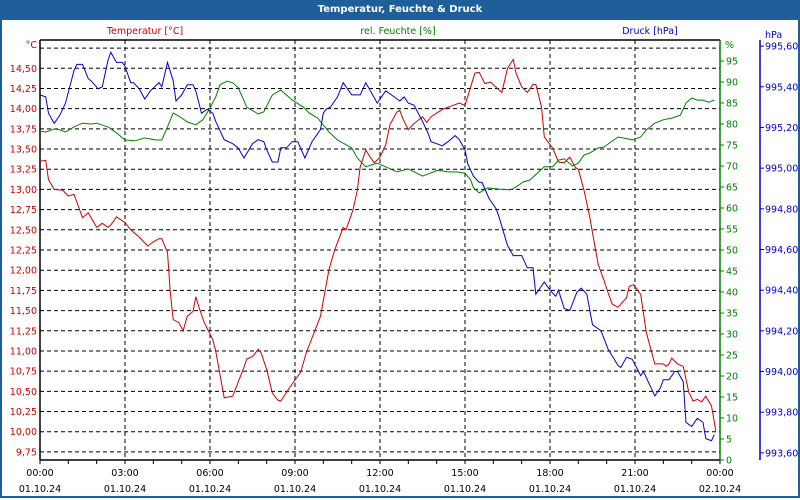 The image size is (800, 500). What do you see at coordinates (23, 109) in the screenshot?
I see `temp-tick-label: 14,00` at bounding box center [23, 109].